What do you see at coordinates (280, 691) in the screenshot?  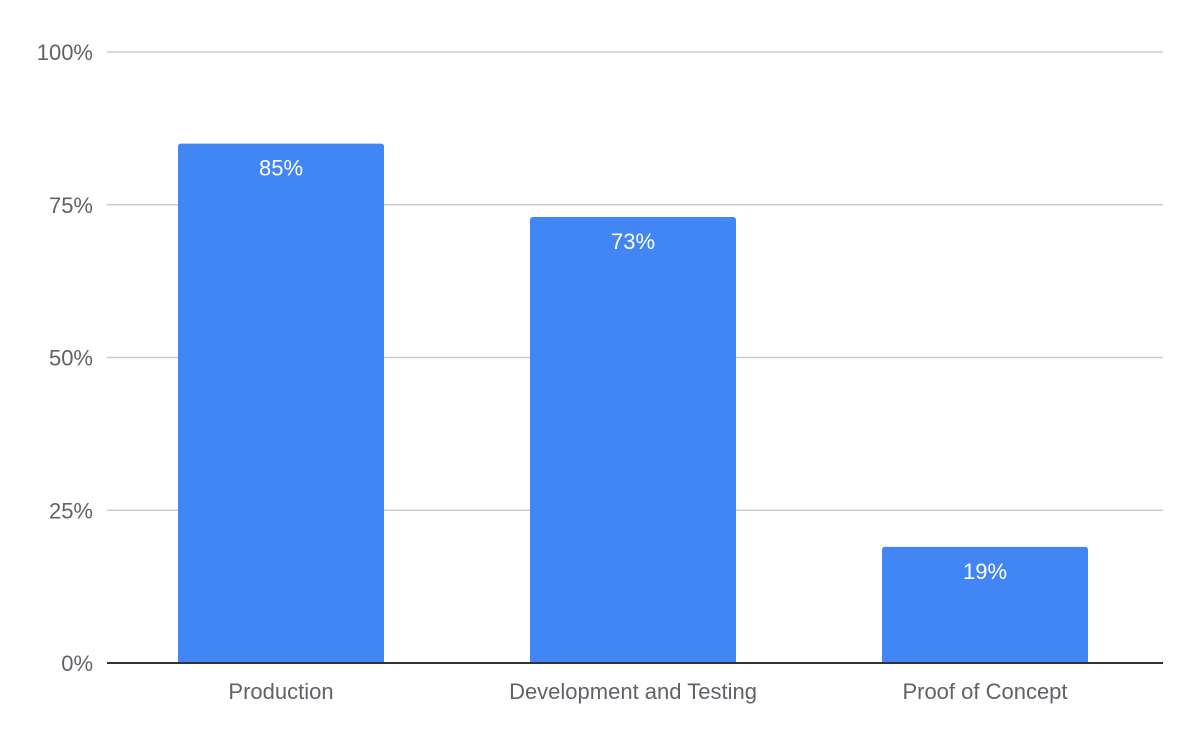 I see `category-label: Production` at bounding box center [280, 691].